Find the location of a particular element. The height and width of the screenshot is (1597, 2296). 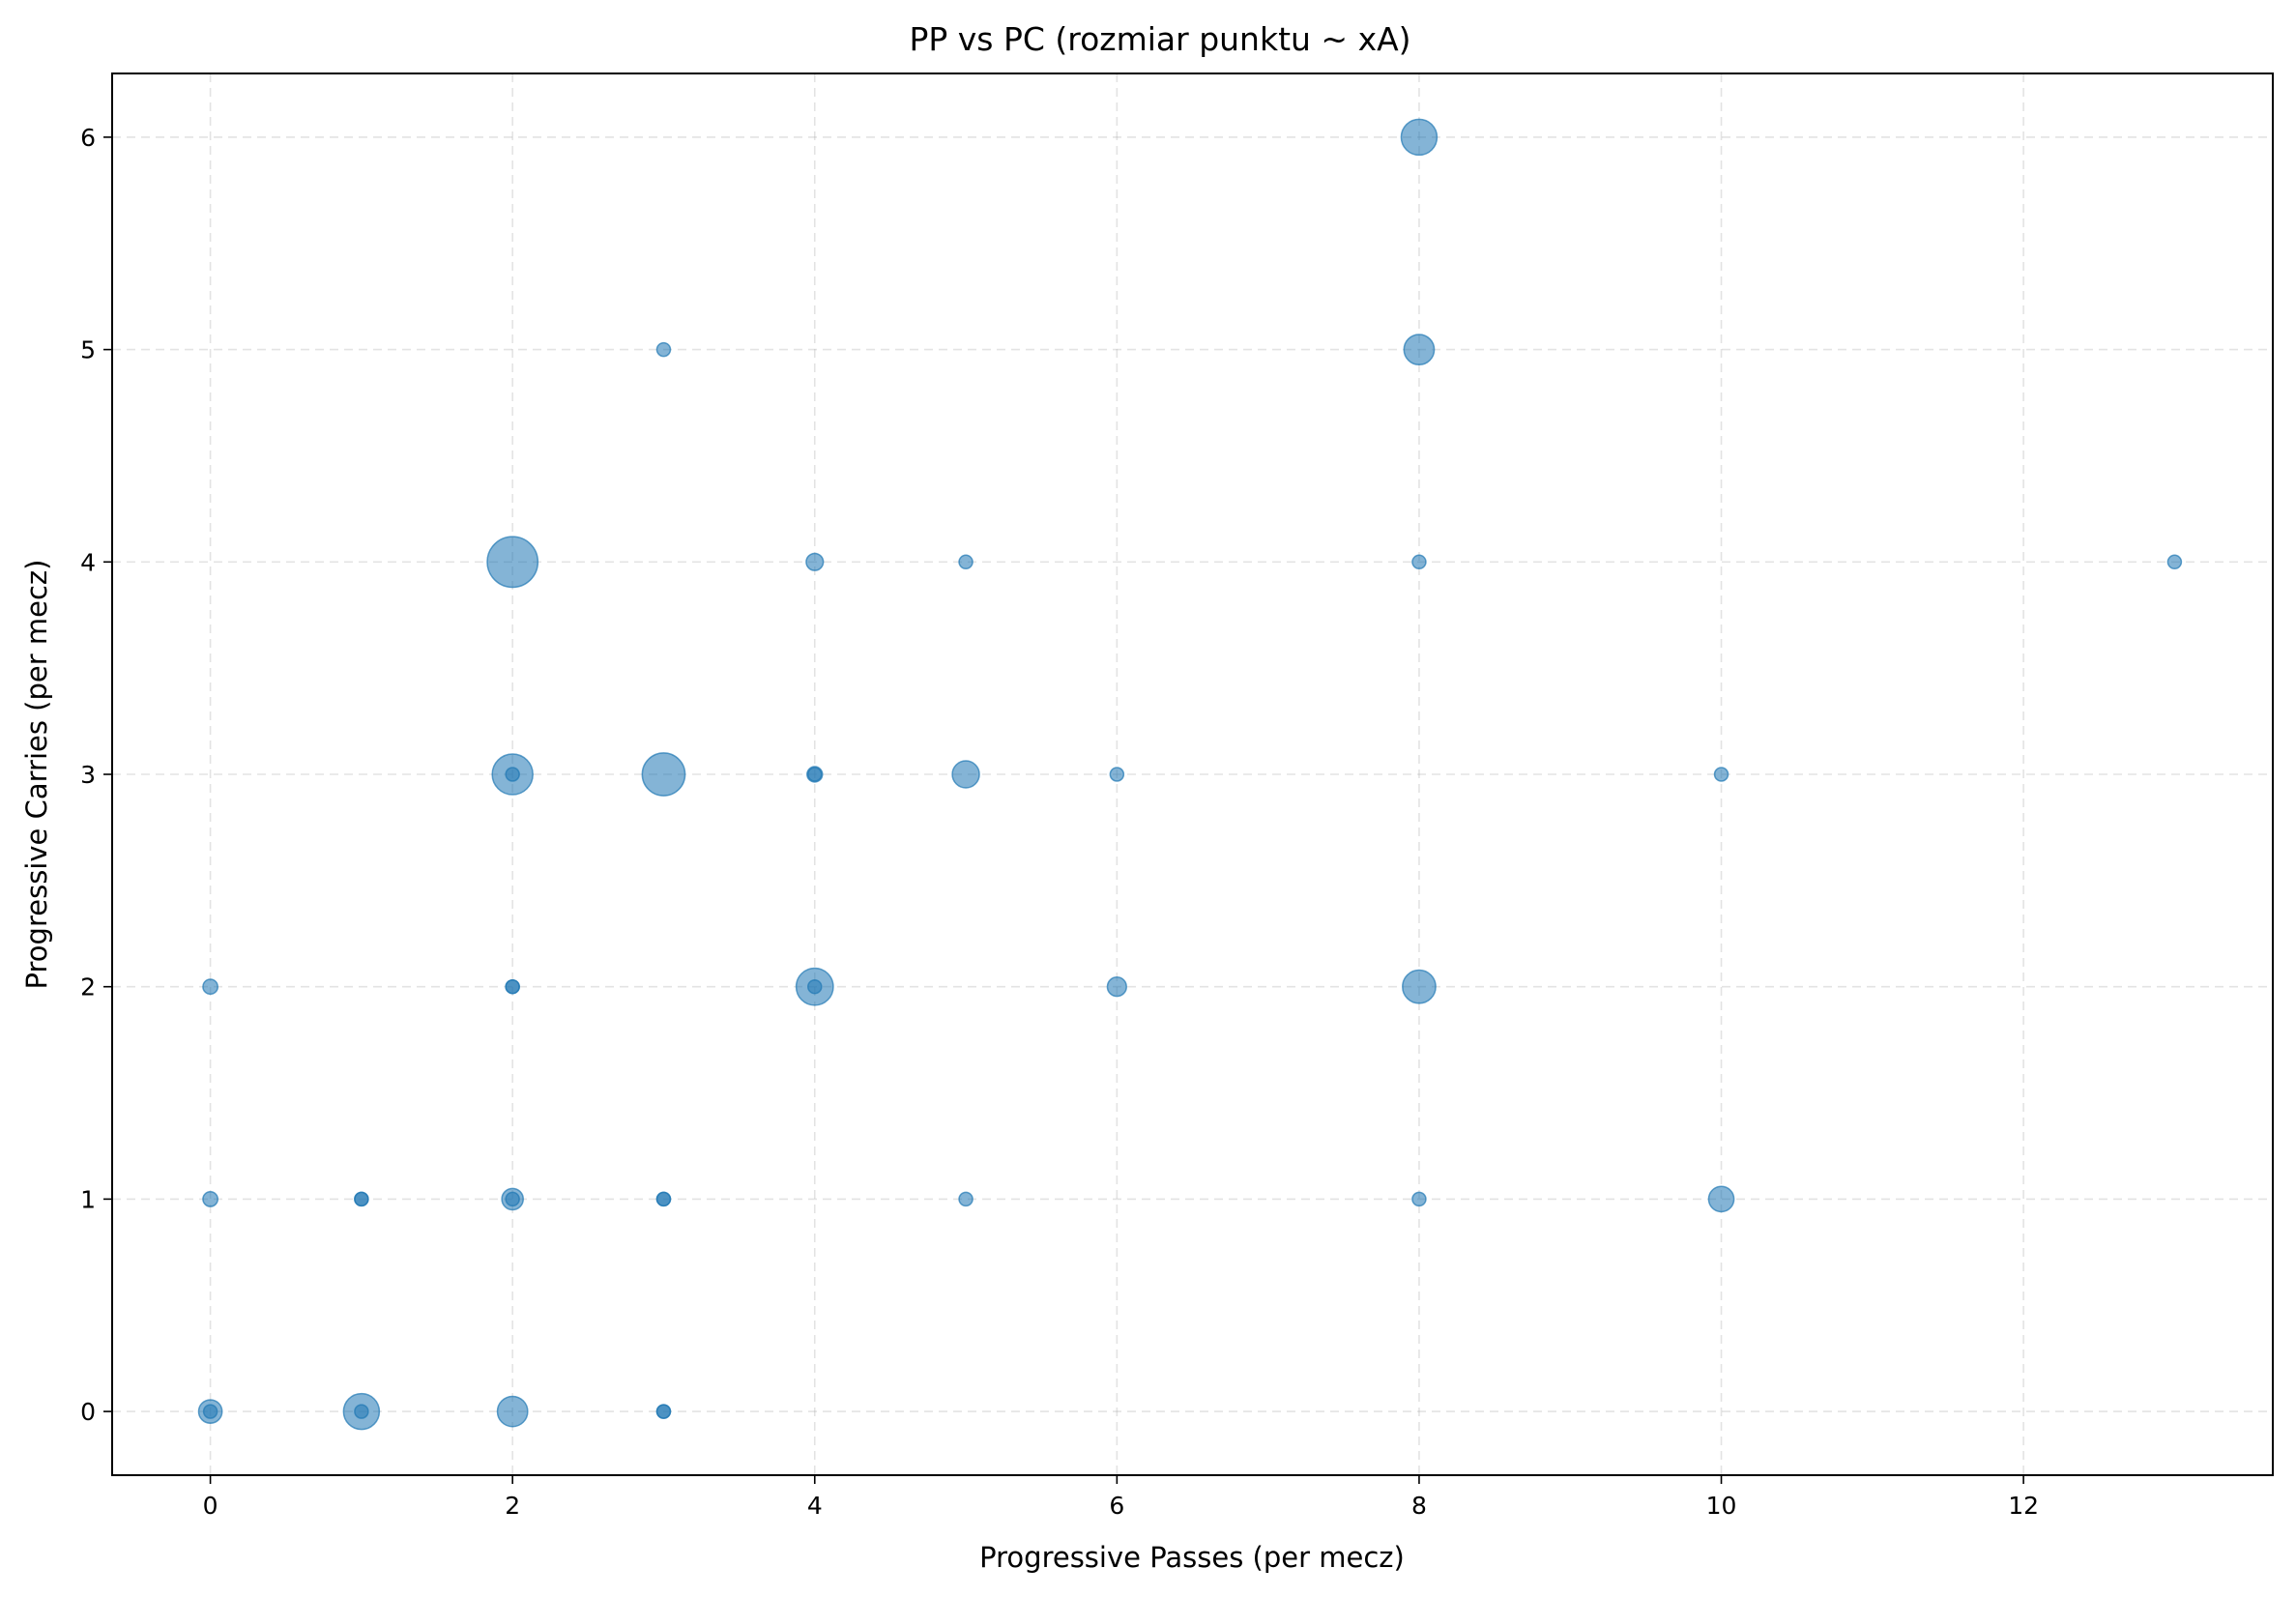

y-tick-label: 0 is located at coordinates (88, 1412).